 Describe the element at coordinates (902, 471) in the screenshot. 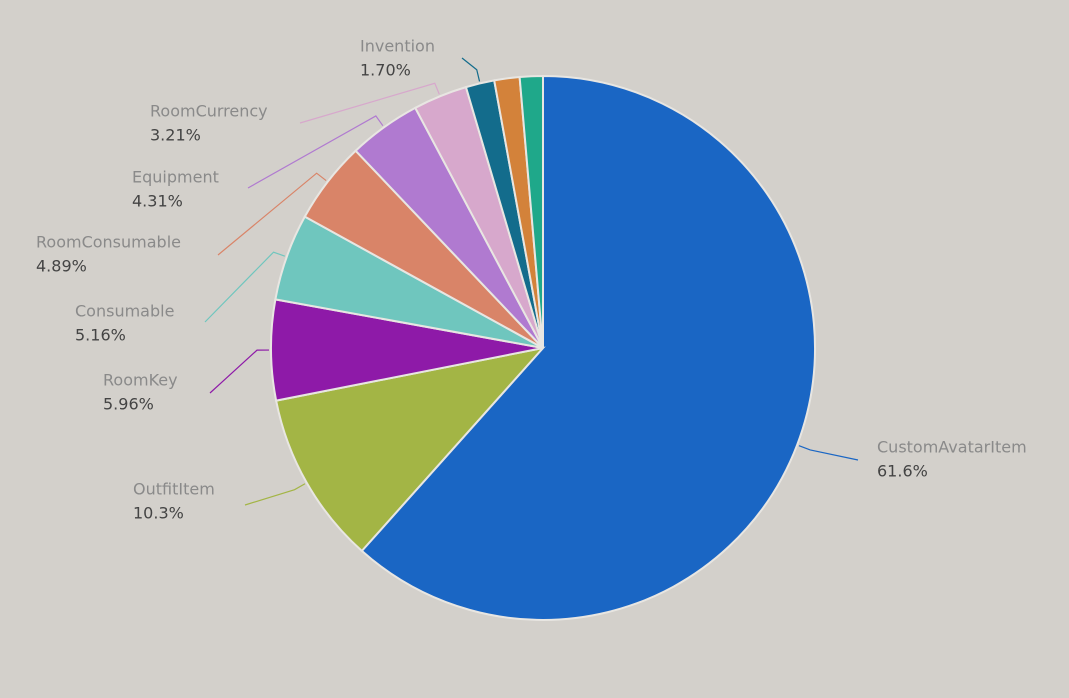

I see `slice-value: 61.6%` at that location.